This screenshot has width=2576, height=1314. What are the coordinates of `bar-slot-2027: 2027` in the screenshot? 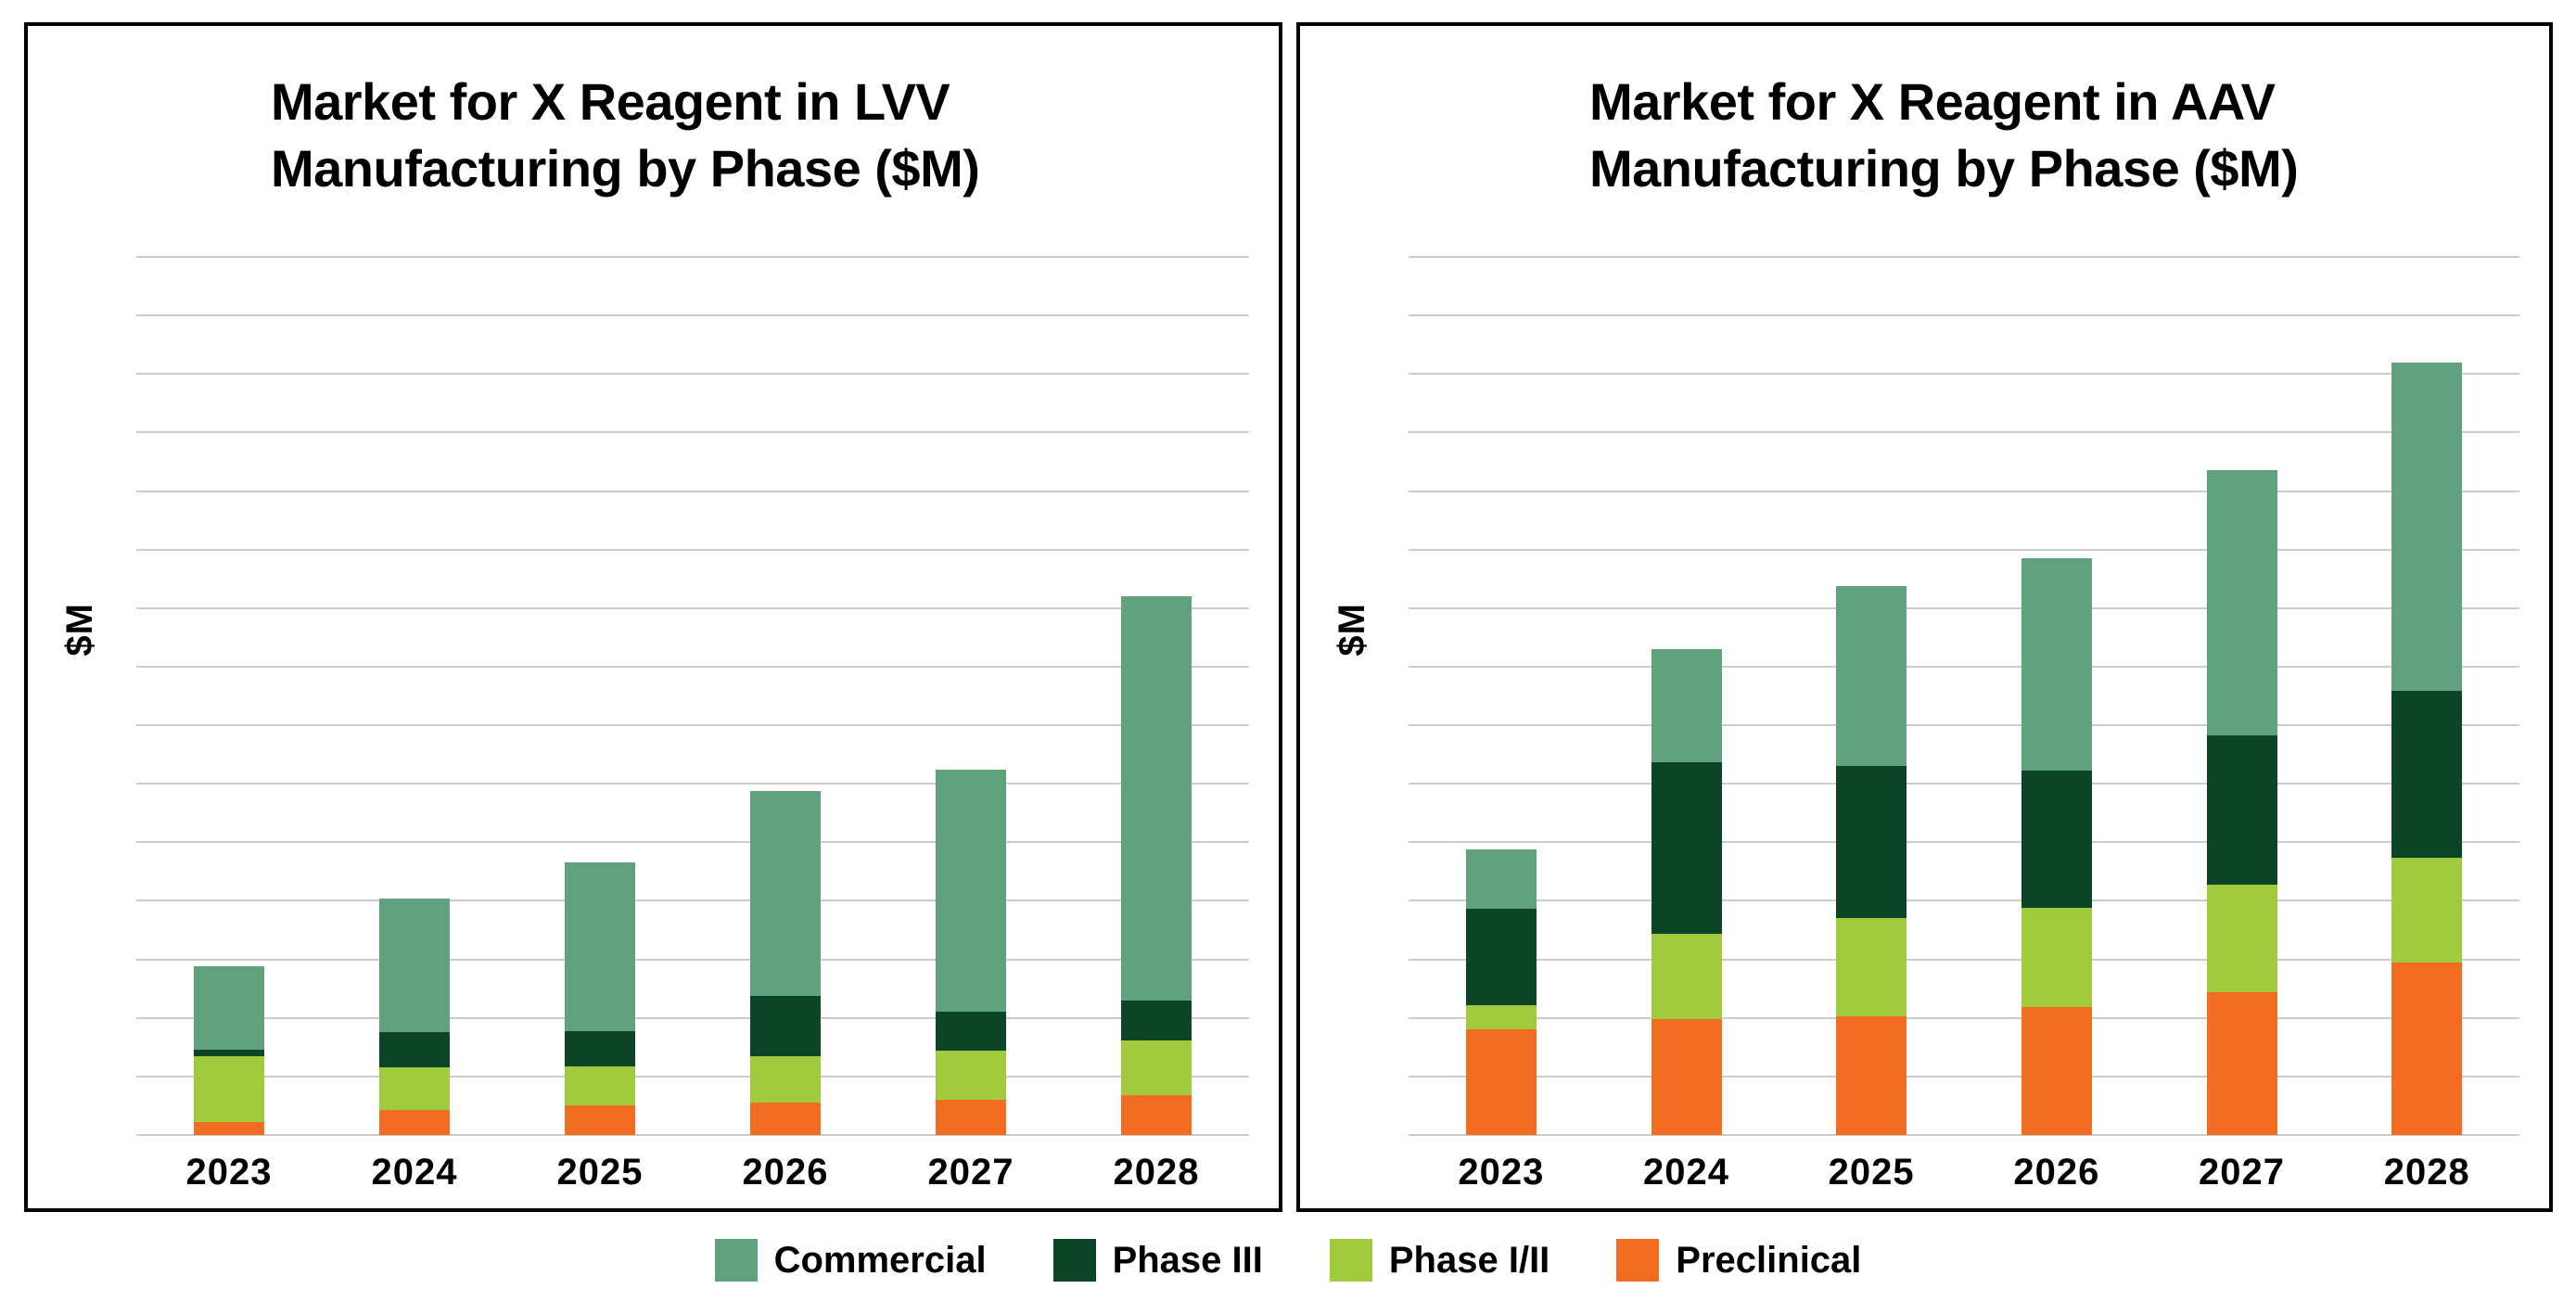 It's located at (971, 725).